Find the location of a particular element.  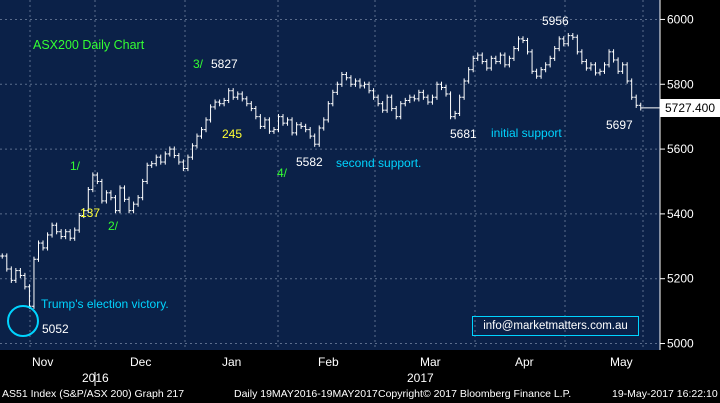

level-5681-label: 5681 is located at coordinates (463, 134).